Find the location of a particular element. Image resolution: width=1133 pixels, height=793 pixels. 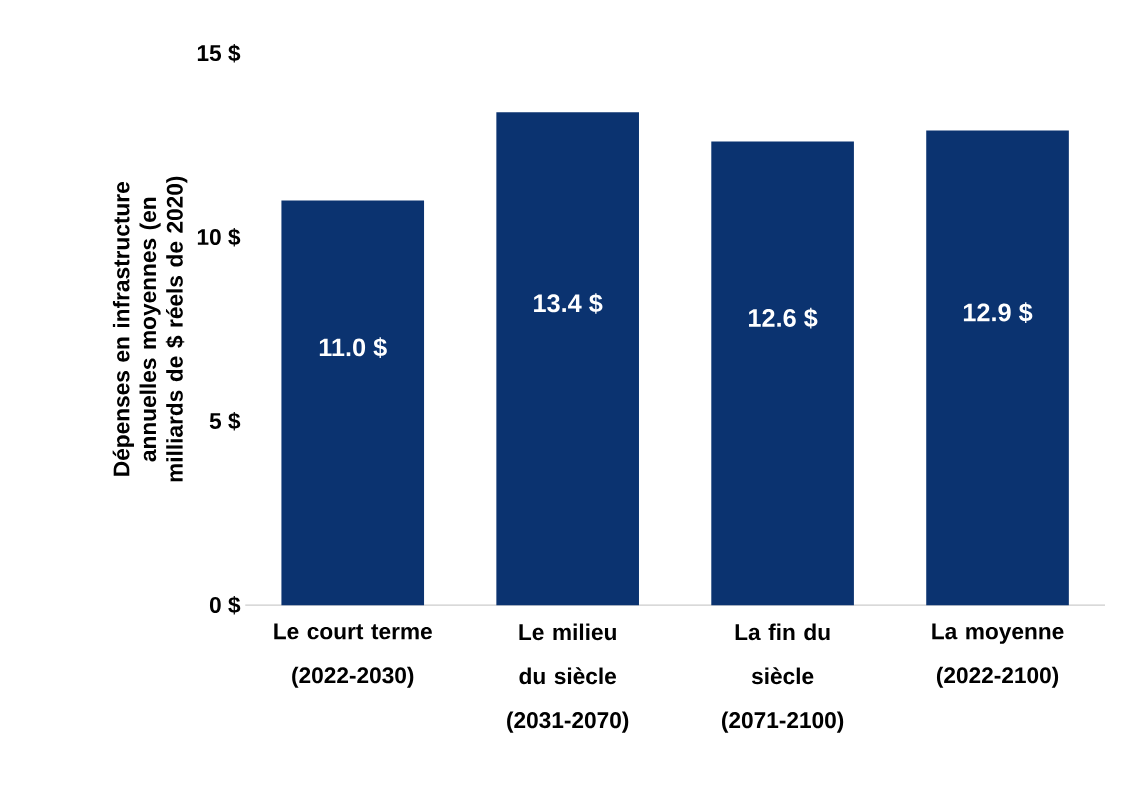

data-label: 13.4 $ is located at coordinates (568, 303).